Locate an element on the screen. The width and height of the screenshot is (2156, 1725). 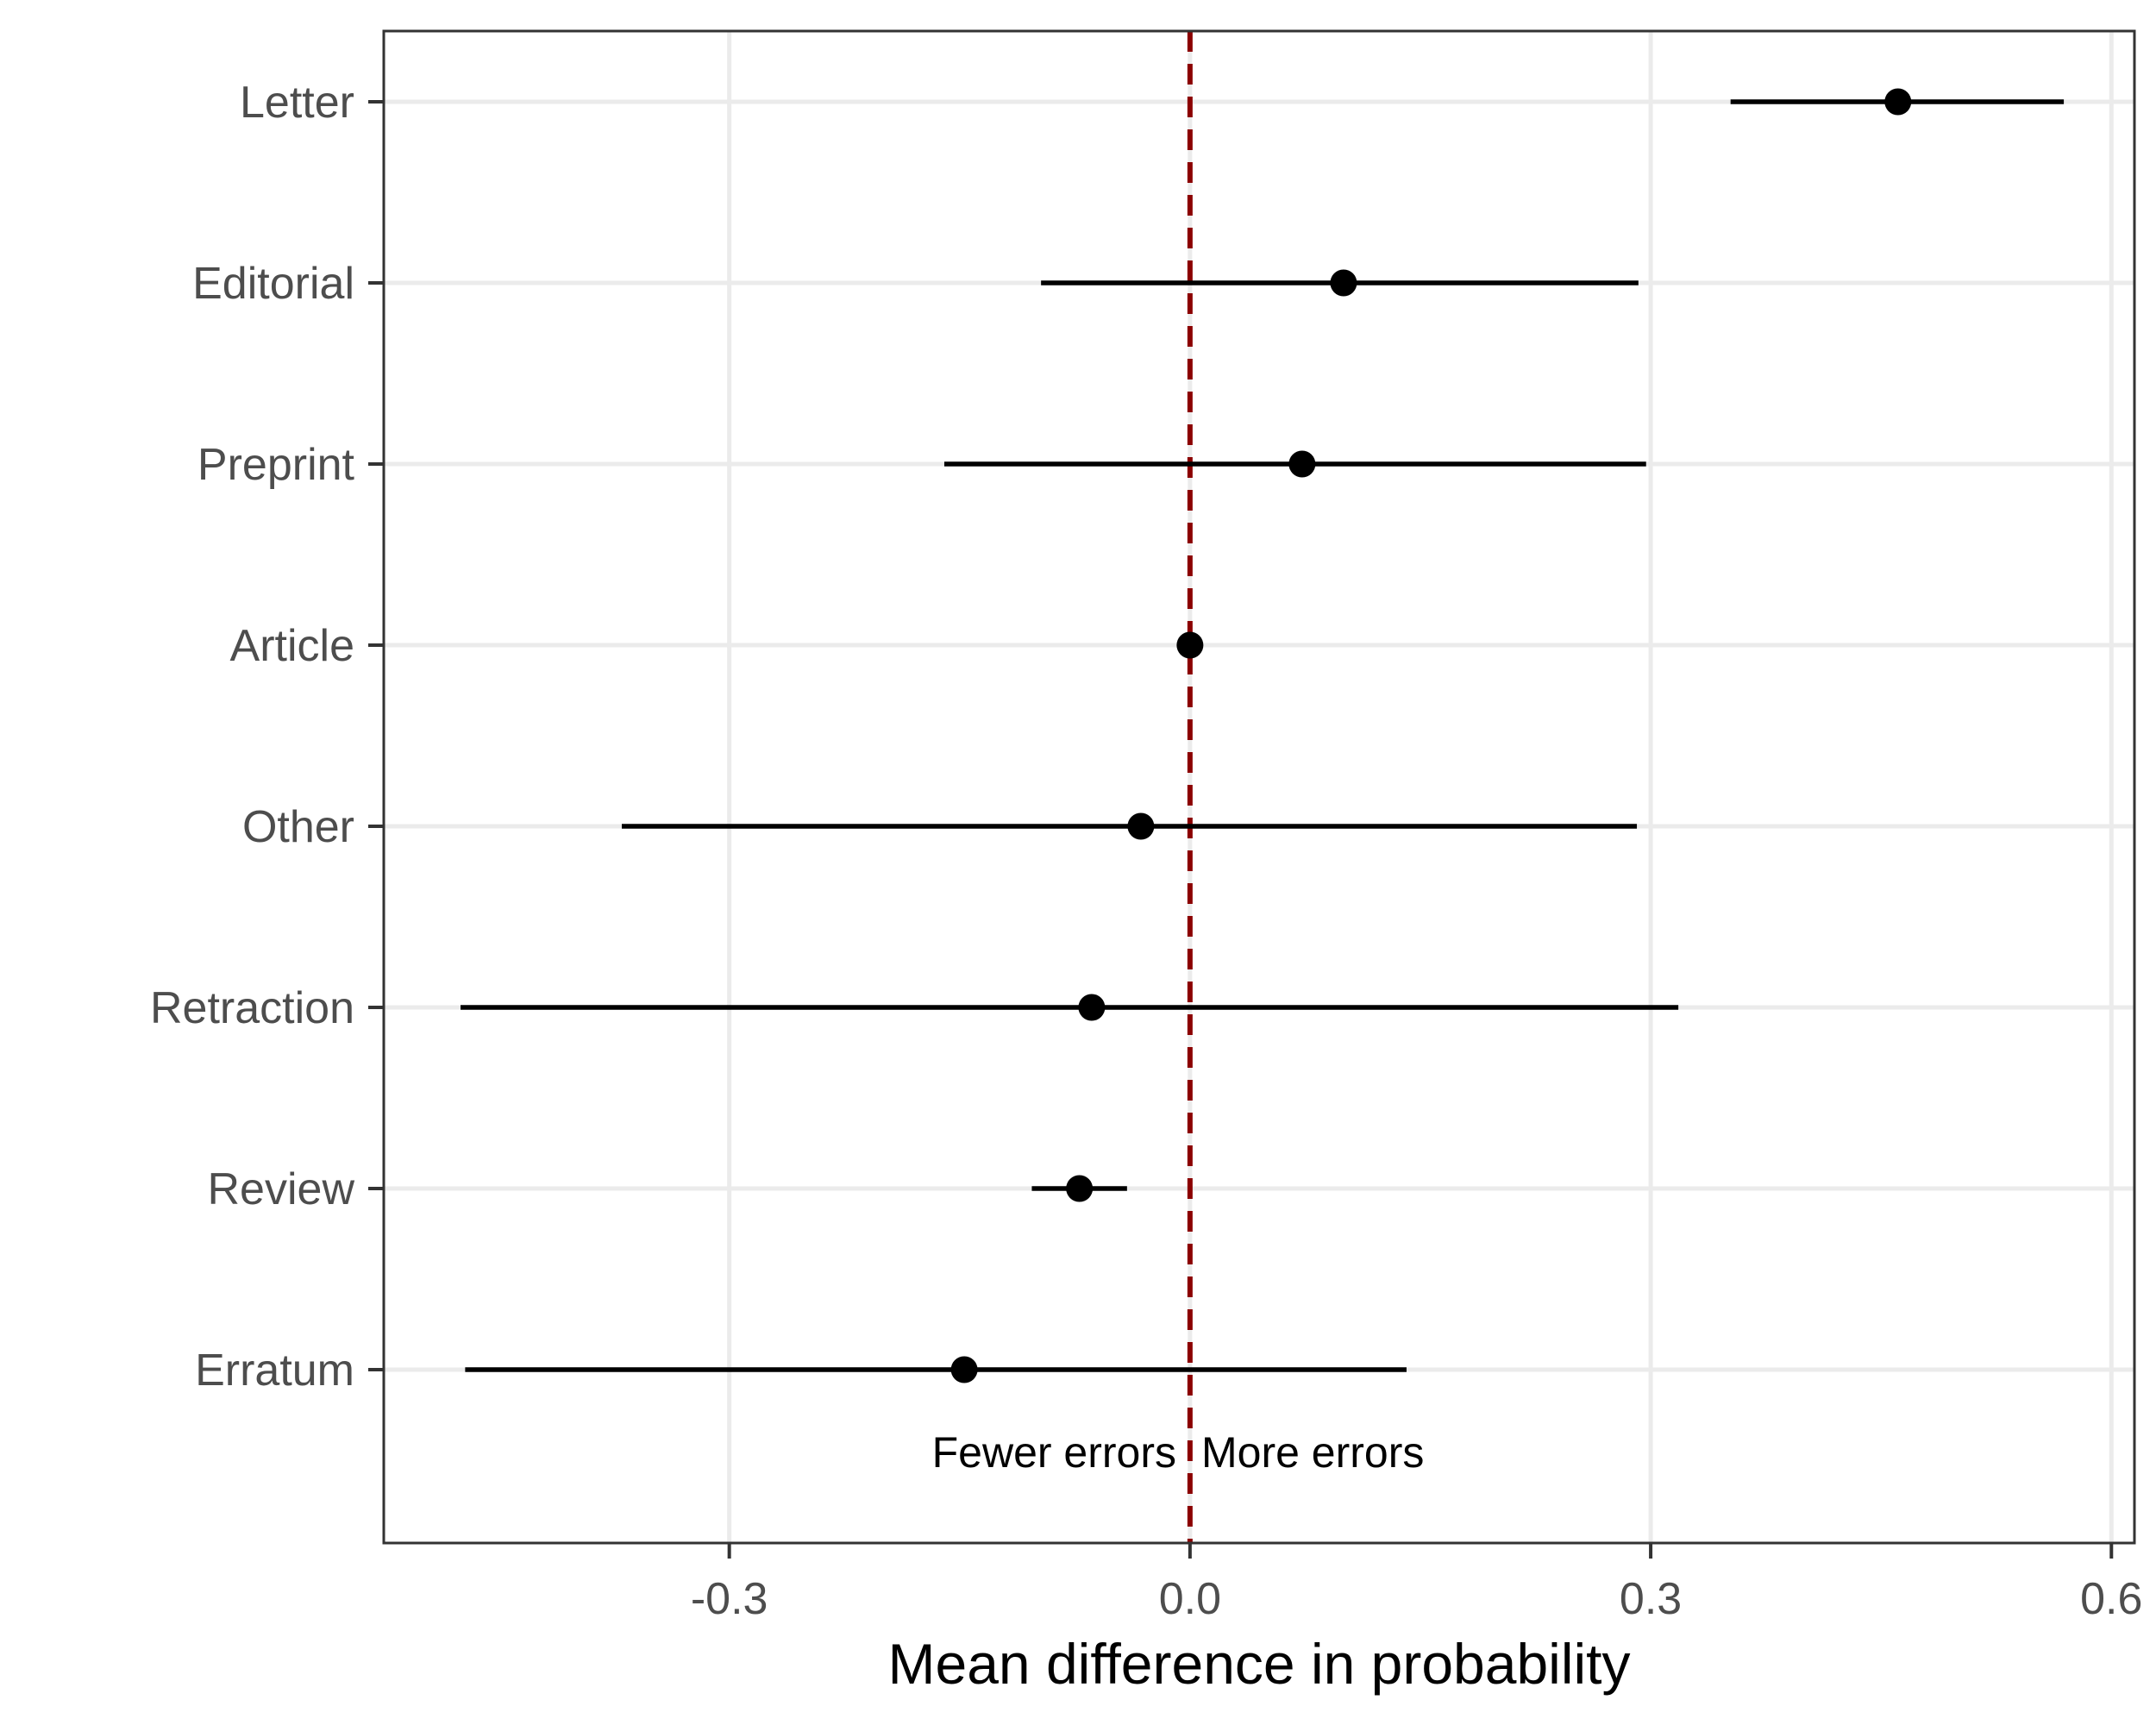
y-tick-label-letter: Letter is located at coordinates (297, 103).